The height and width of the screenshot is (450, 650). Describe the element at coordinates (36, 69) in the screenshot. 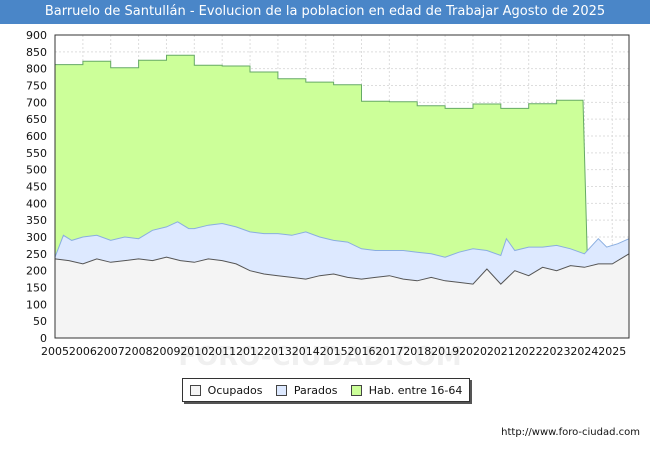

I see `y-tick-label: 800` at that location.